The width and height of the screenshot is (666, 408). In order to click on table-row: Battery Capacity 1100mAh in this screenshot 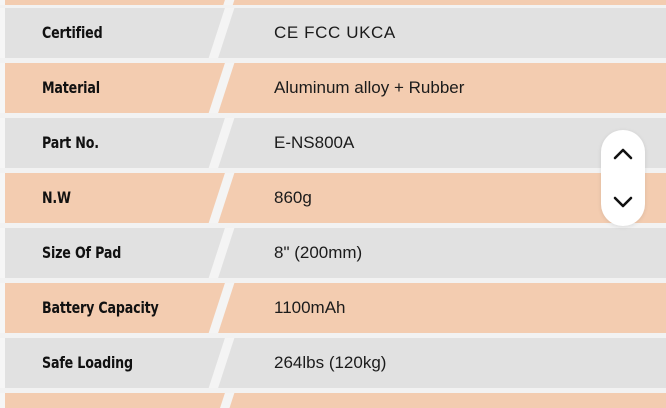, I will do `click(333, 308)`.